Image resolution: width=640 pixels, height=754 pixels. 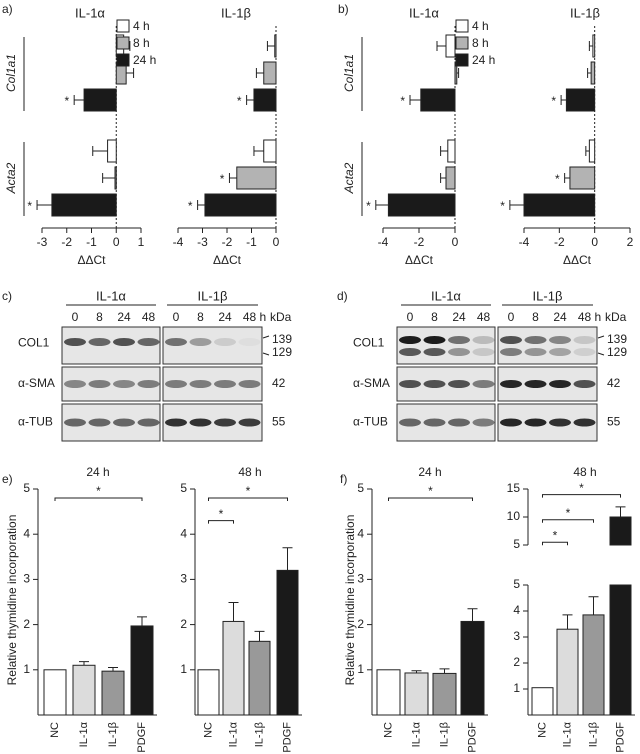 What do you see at coordinates (99, 317) in the screenshot?
I see `lane-label: 8` at bounding box center [99, 317].